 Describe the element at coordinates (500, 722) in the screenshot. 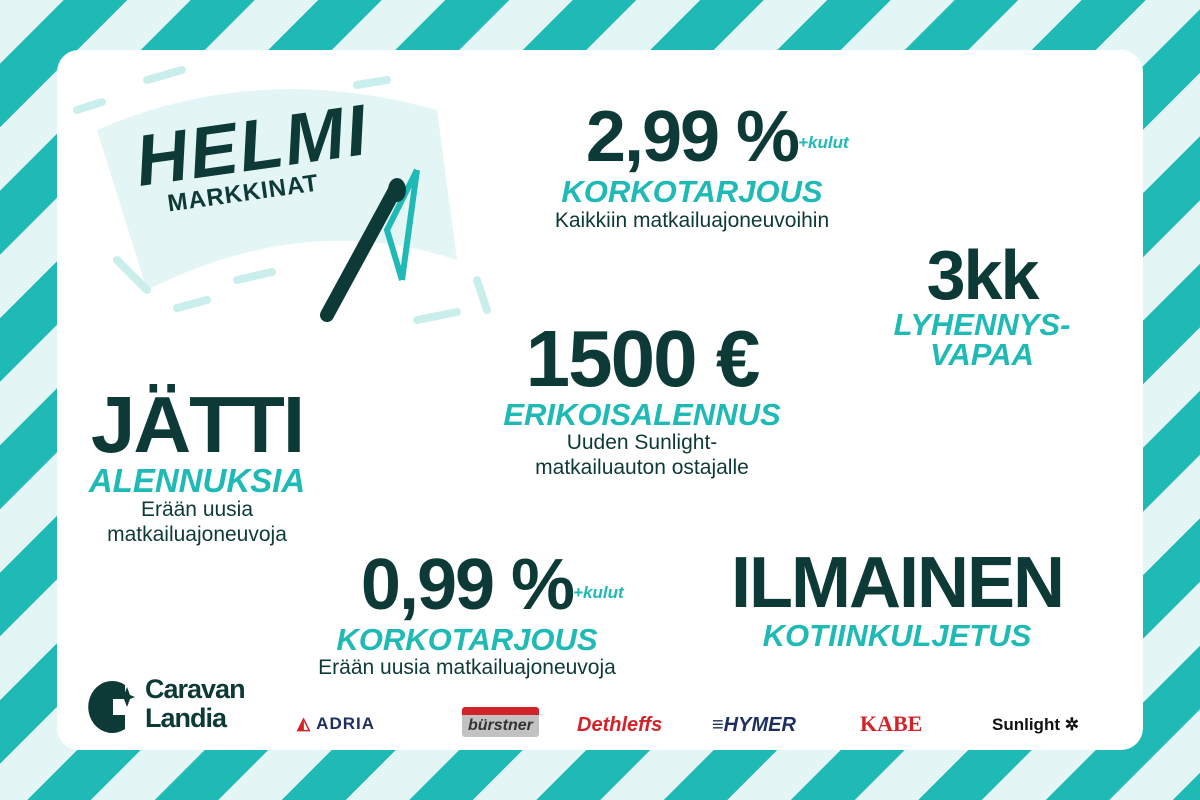

I see `brand-burstner: bürstner` at that location.